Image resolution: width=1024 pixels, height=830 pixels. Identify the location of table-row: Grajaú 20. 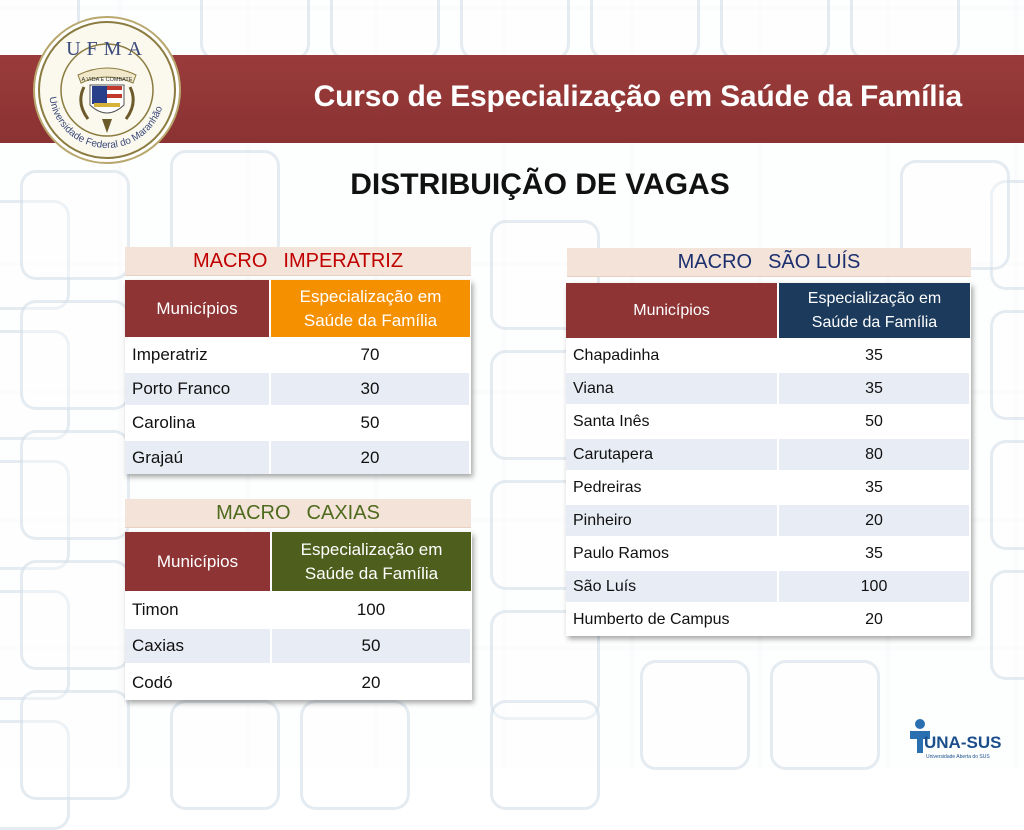
(298, 456).